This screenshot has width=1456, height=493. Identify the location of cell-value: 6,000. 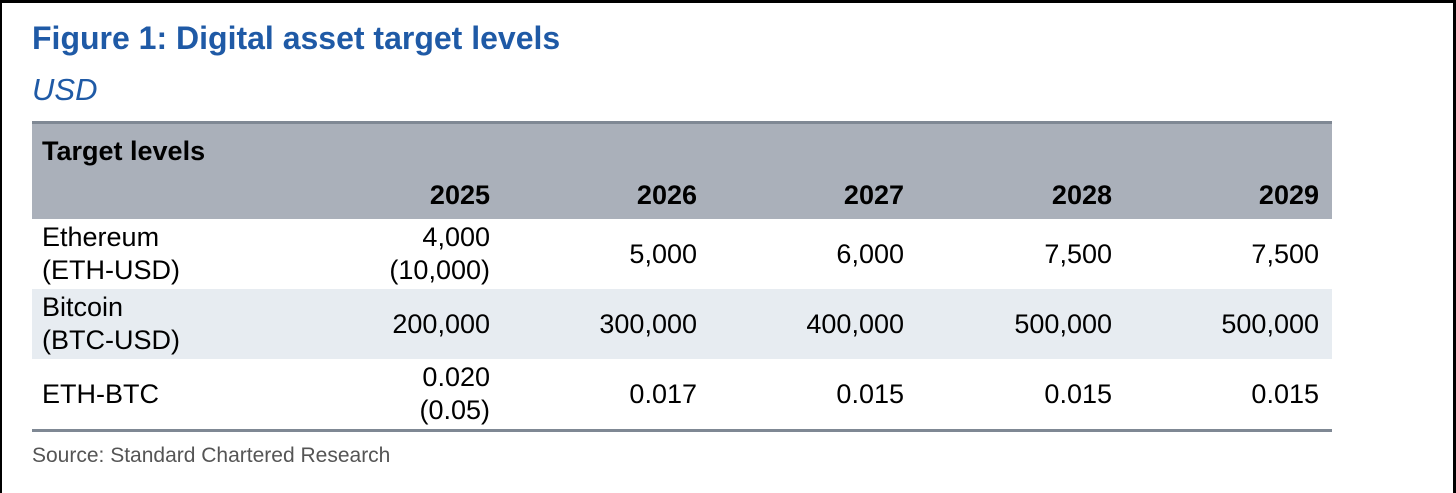
(870, 253).